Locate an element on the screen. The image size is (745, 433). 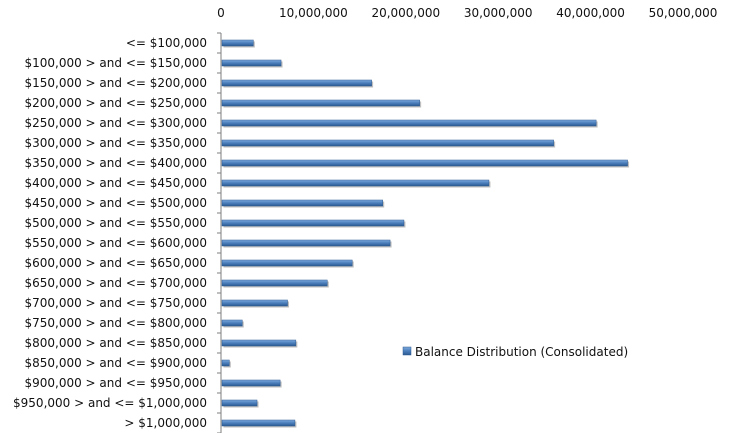
category-label: $950,000 > and <= $1,000,000 is located at coordinates (110, 403).